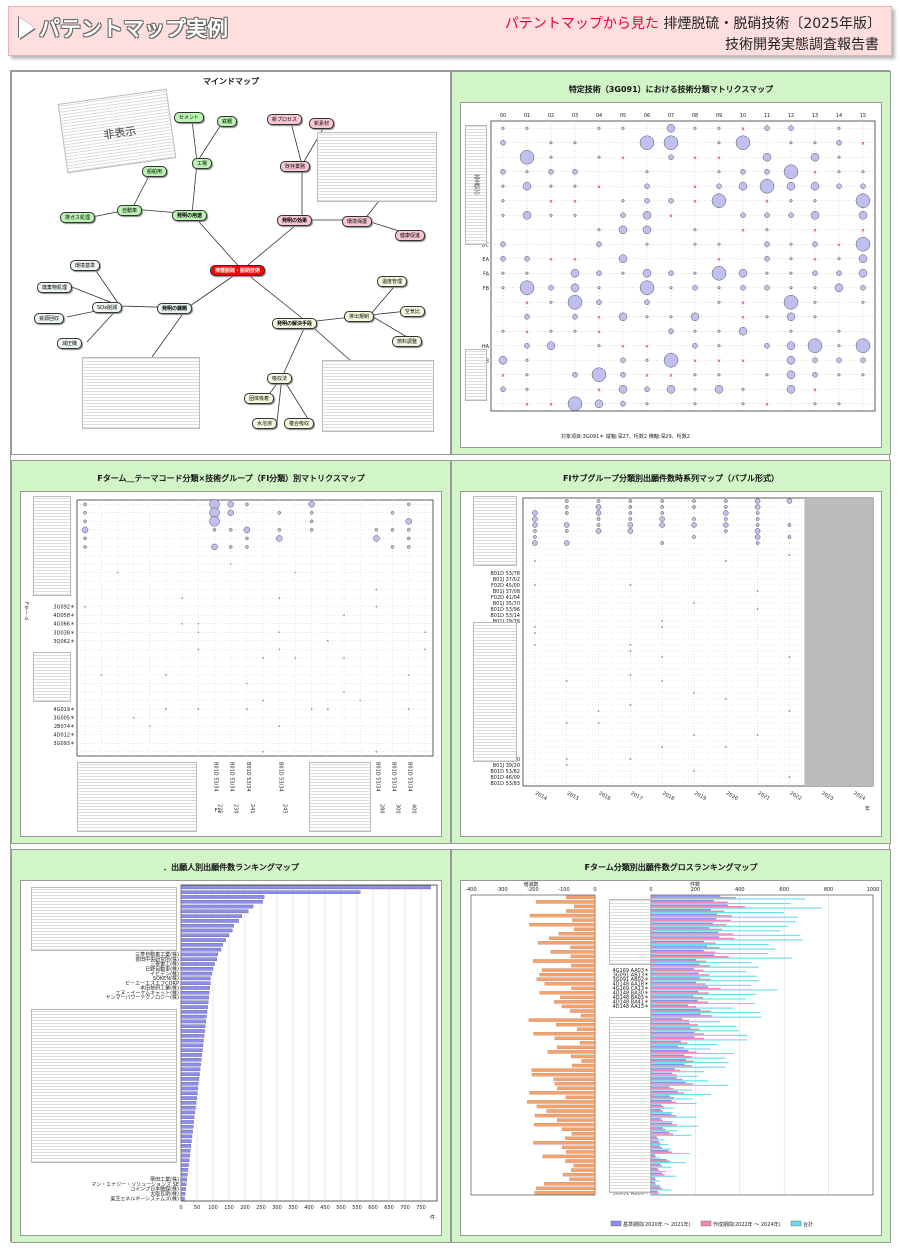 Image resolution: width=900 pixels, height=1250 pixels. Describe the element at coordinates (410, 235) in the screenshot. I see `mindmap-node: 健康促進` at that location.